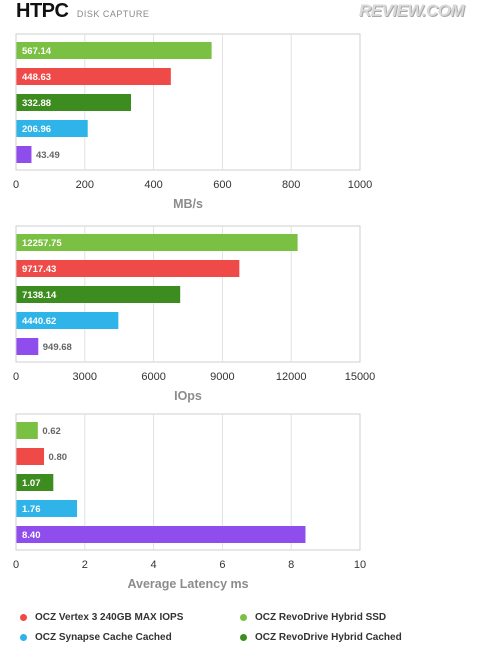  What do you see at coordinates (291, 565) in the screenshot?
I see `tick-label: 8` at bounding box center [291, 565].